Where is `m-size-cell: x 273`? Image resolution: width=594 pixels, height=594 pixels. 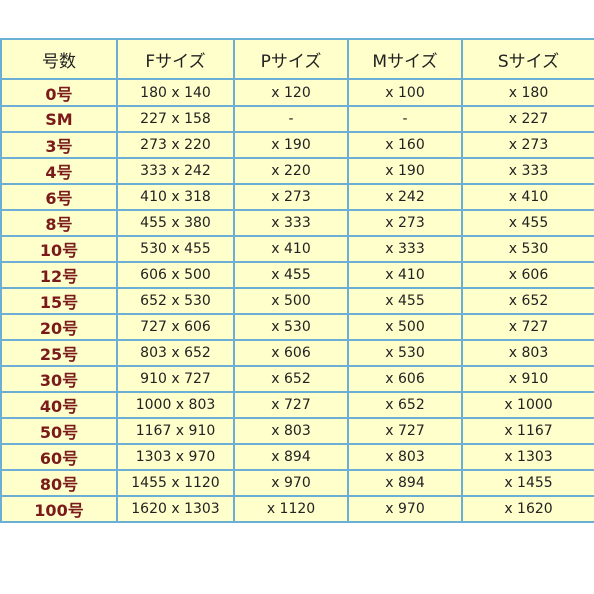 m-size-cell: x 273 is located at coordinates (405, 223).